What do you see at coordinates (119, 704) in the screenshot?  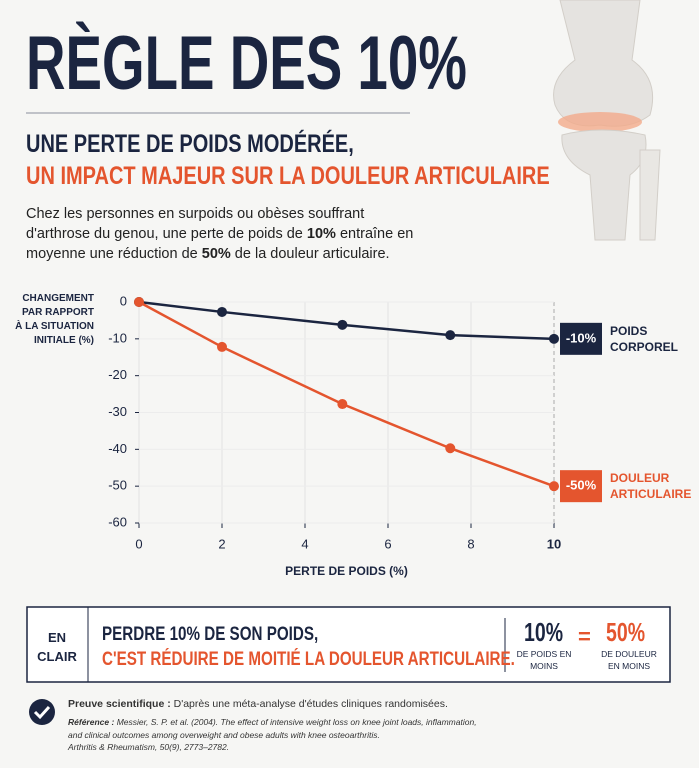 I see `proof-title: Preuve scientifique :` at bounding box center [119, 704].